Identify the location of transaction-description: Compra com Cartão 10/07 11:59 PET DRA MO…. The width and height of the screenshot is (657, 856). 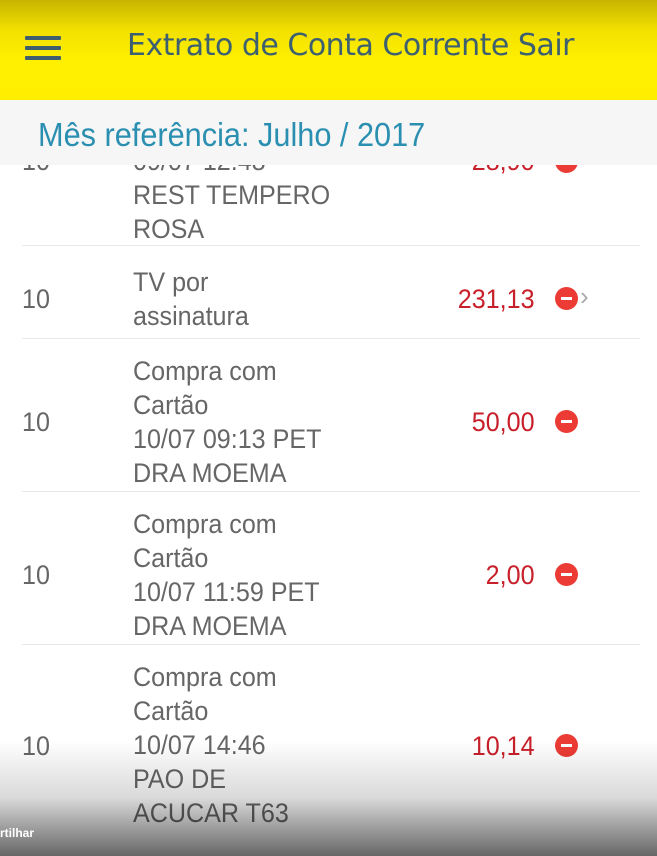
(226, 575).